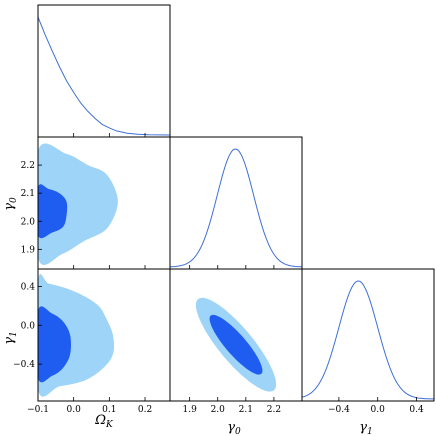  I want to click on pdf-curve-omega-k, so click(104, 76).